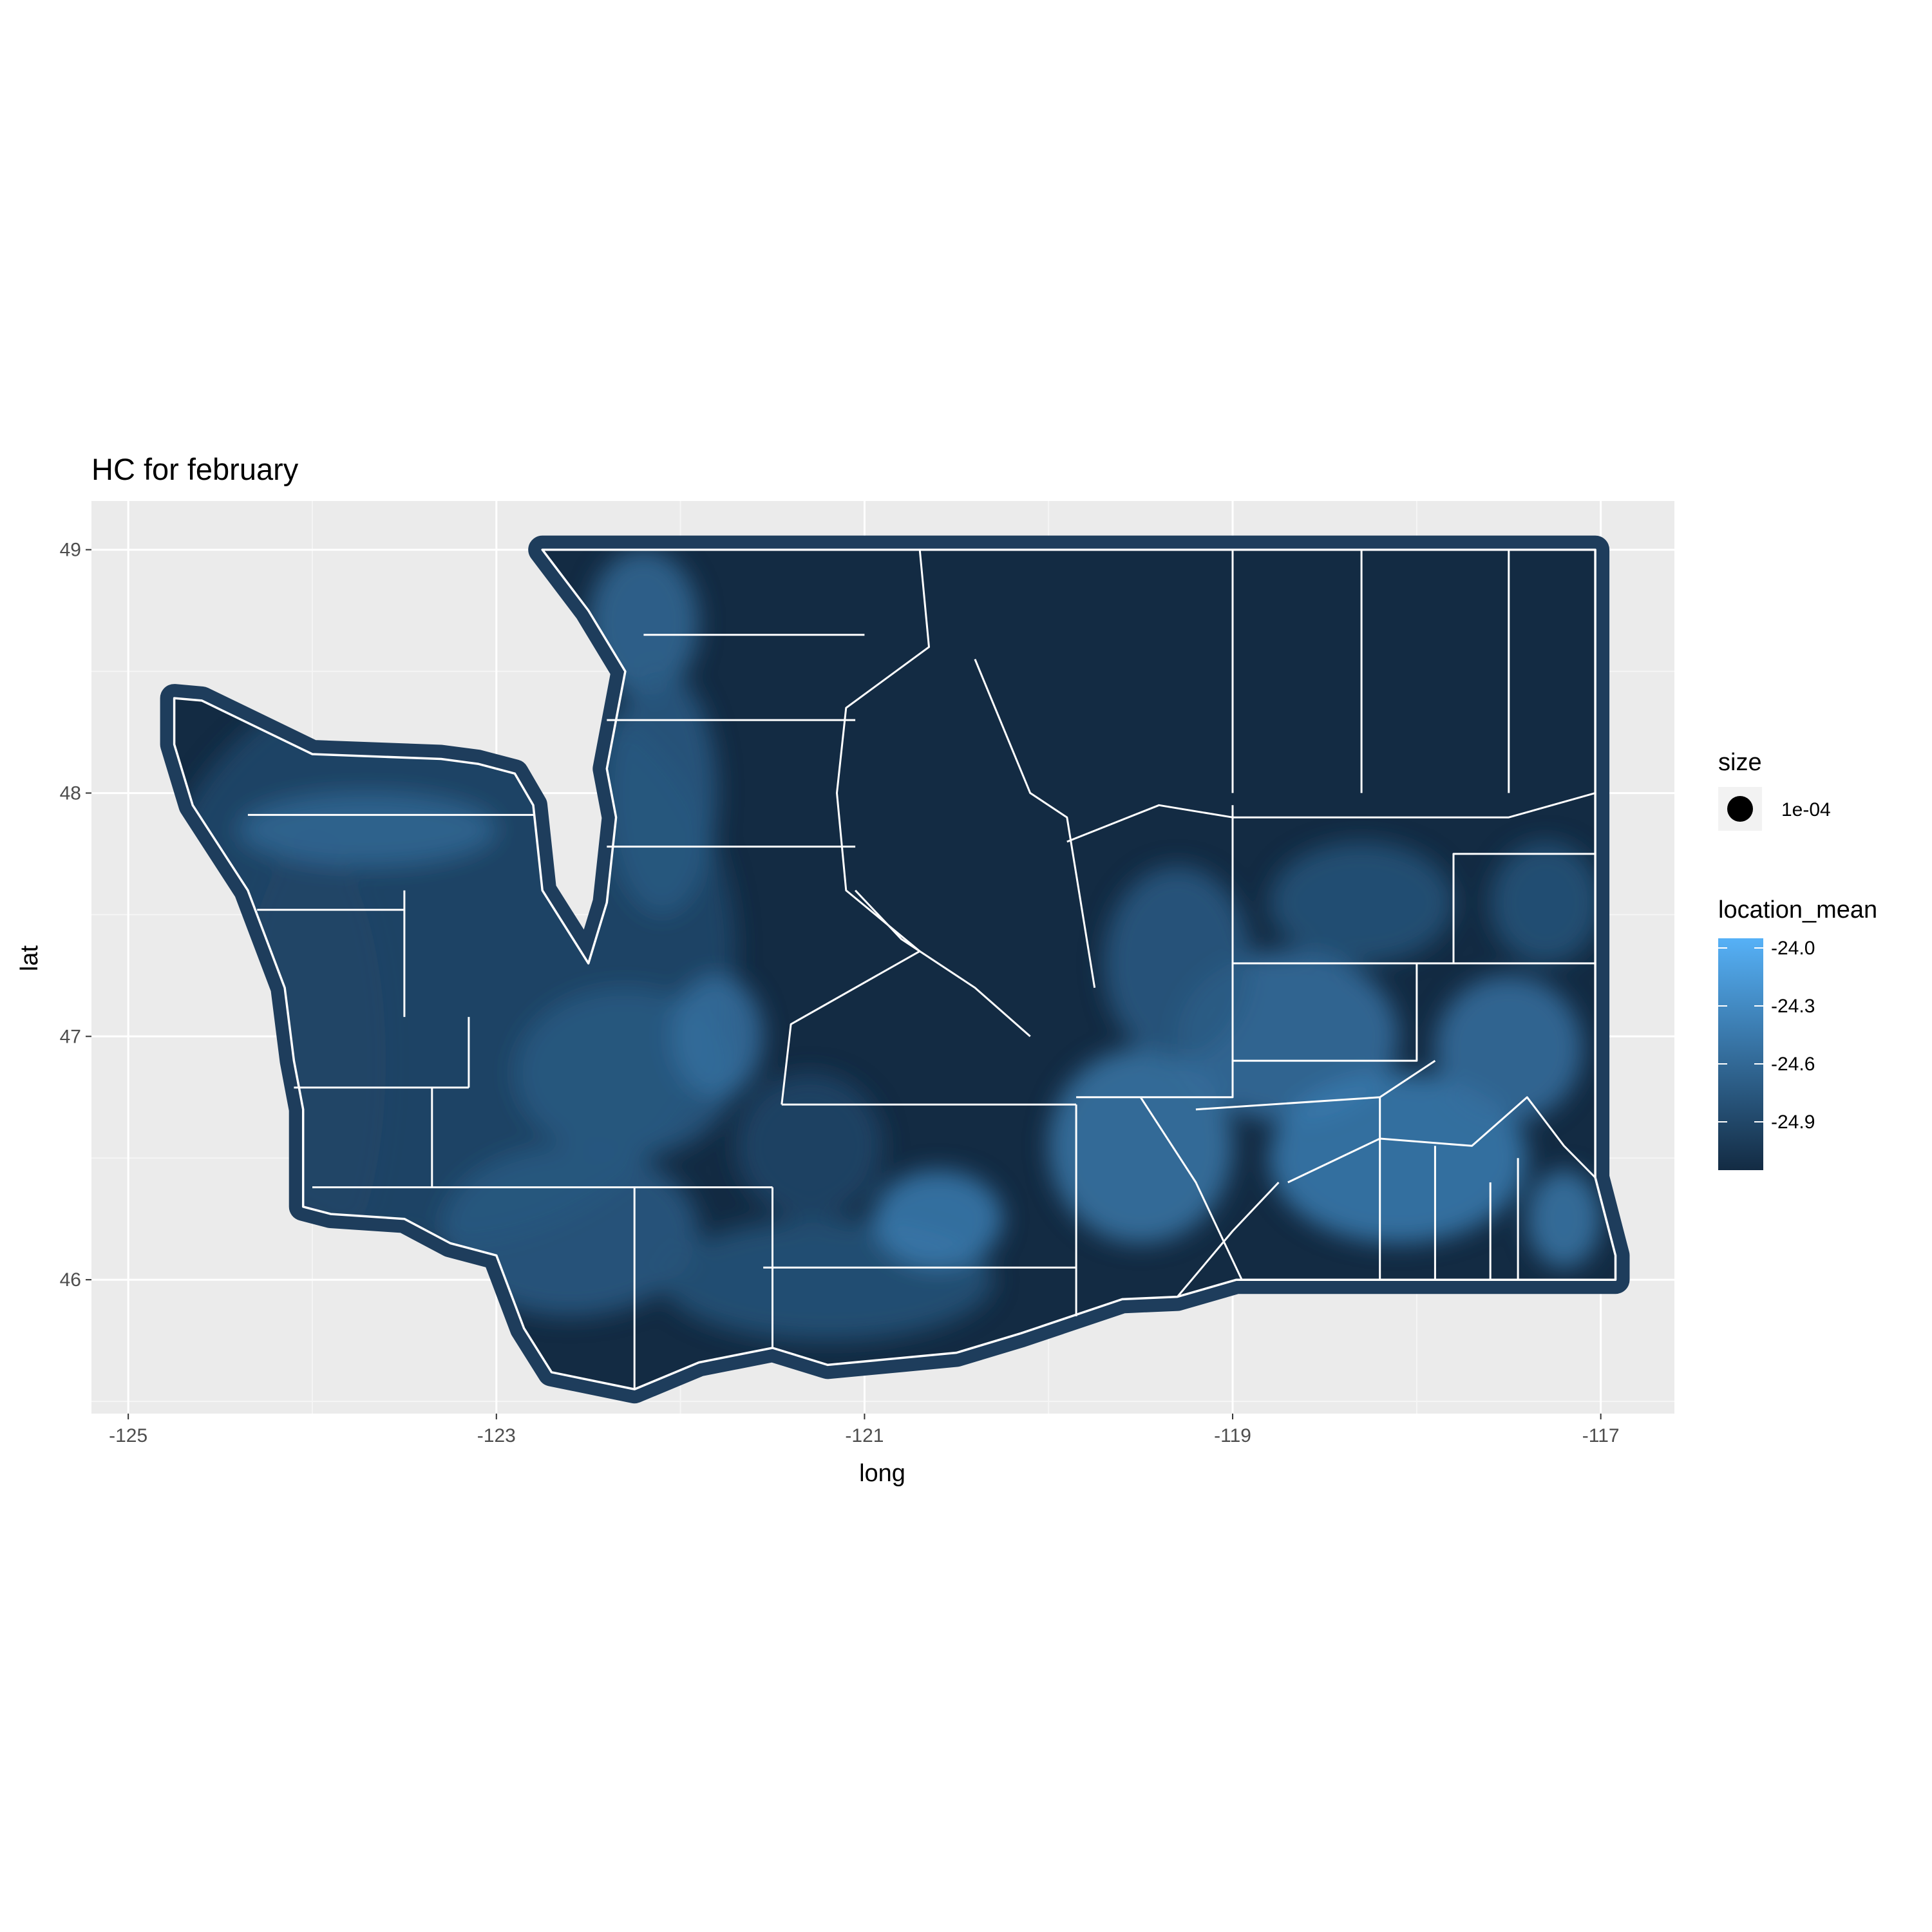  What do you see at coordinates (30, 958) in the screenshot?
I see `y-axis-title: lat` at bounding box center [30, 958].